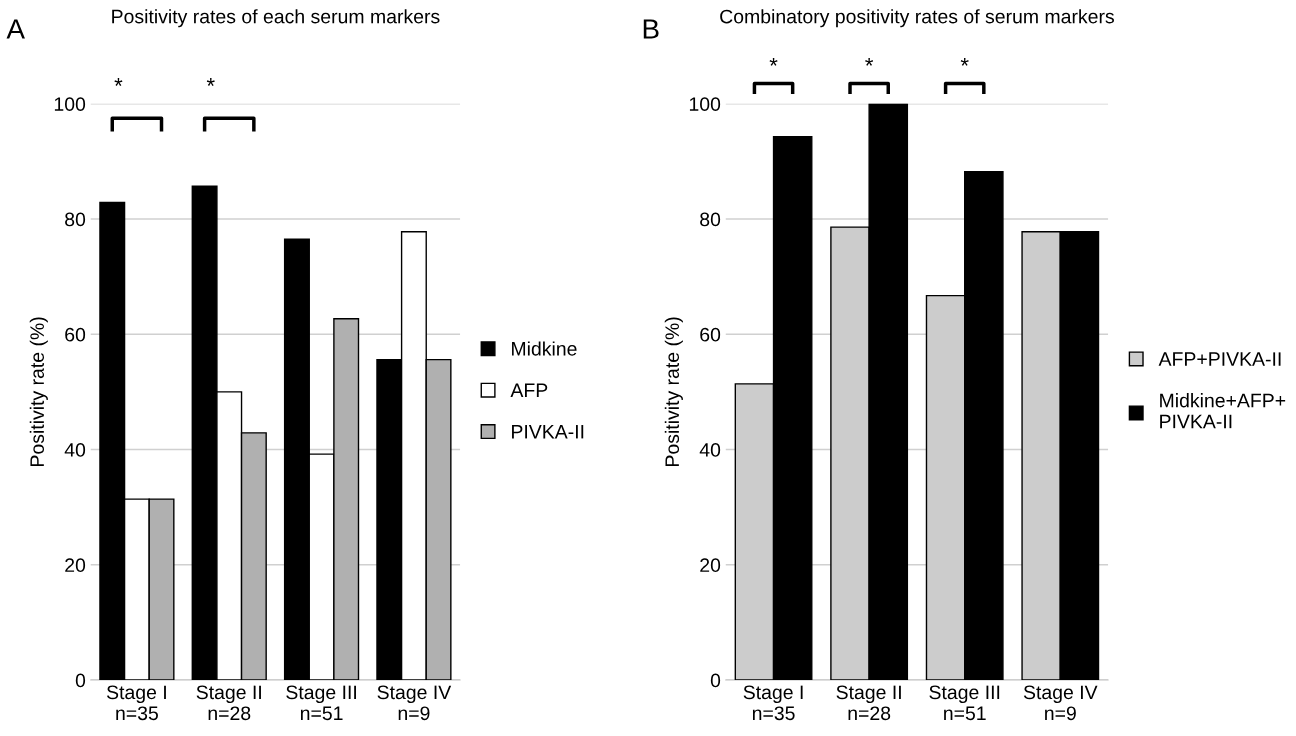 This screenshot has width=1296, height=736. Describe the element at coordinates (1223, 411) in the screenshot. I see `legend-label: Midkine+AFP+ PIVKA-II` at that location.